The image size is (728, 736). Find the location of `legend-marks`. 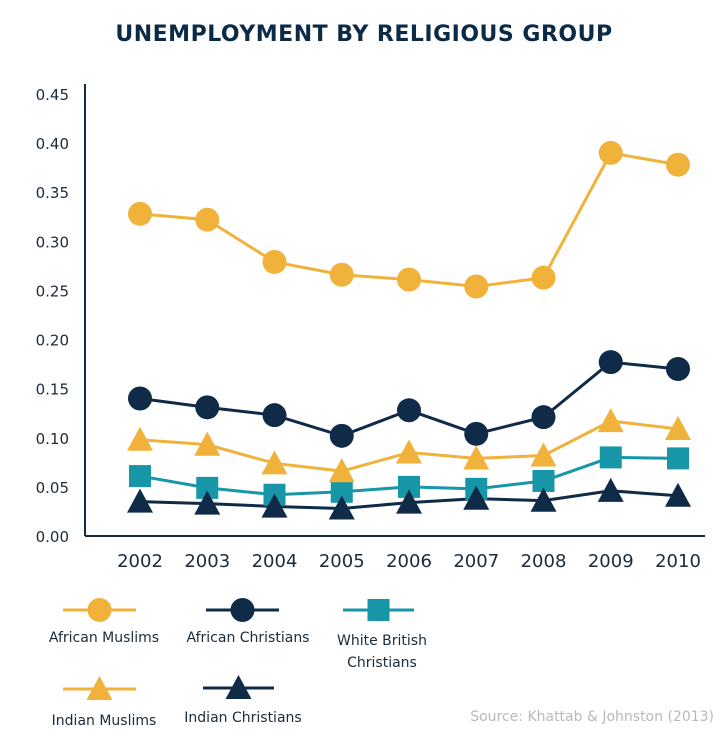

legend-marks is located at coordinates (238, 649).